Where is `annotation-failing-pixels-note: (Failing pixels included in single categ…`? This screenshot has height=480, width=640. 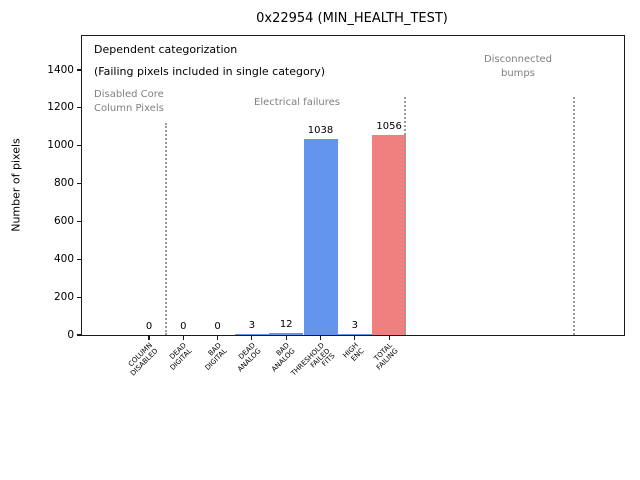
annotation-failing-pixels-note: (Failing pixels included in single categ… is located at coordinates (210, 71).